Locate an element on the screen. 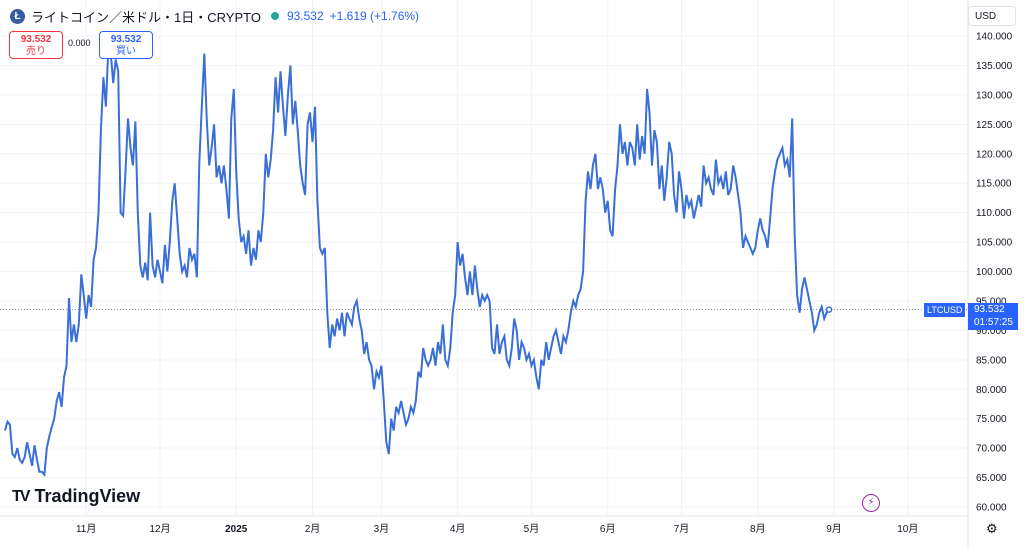  spread-value: 0.000 is located at coordinates (79, 43).